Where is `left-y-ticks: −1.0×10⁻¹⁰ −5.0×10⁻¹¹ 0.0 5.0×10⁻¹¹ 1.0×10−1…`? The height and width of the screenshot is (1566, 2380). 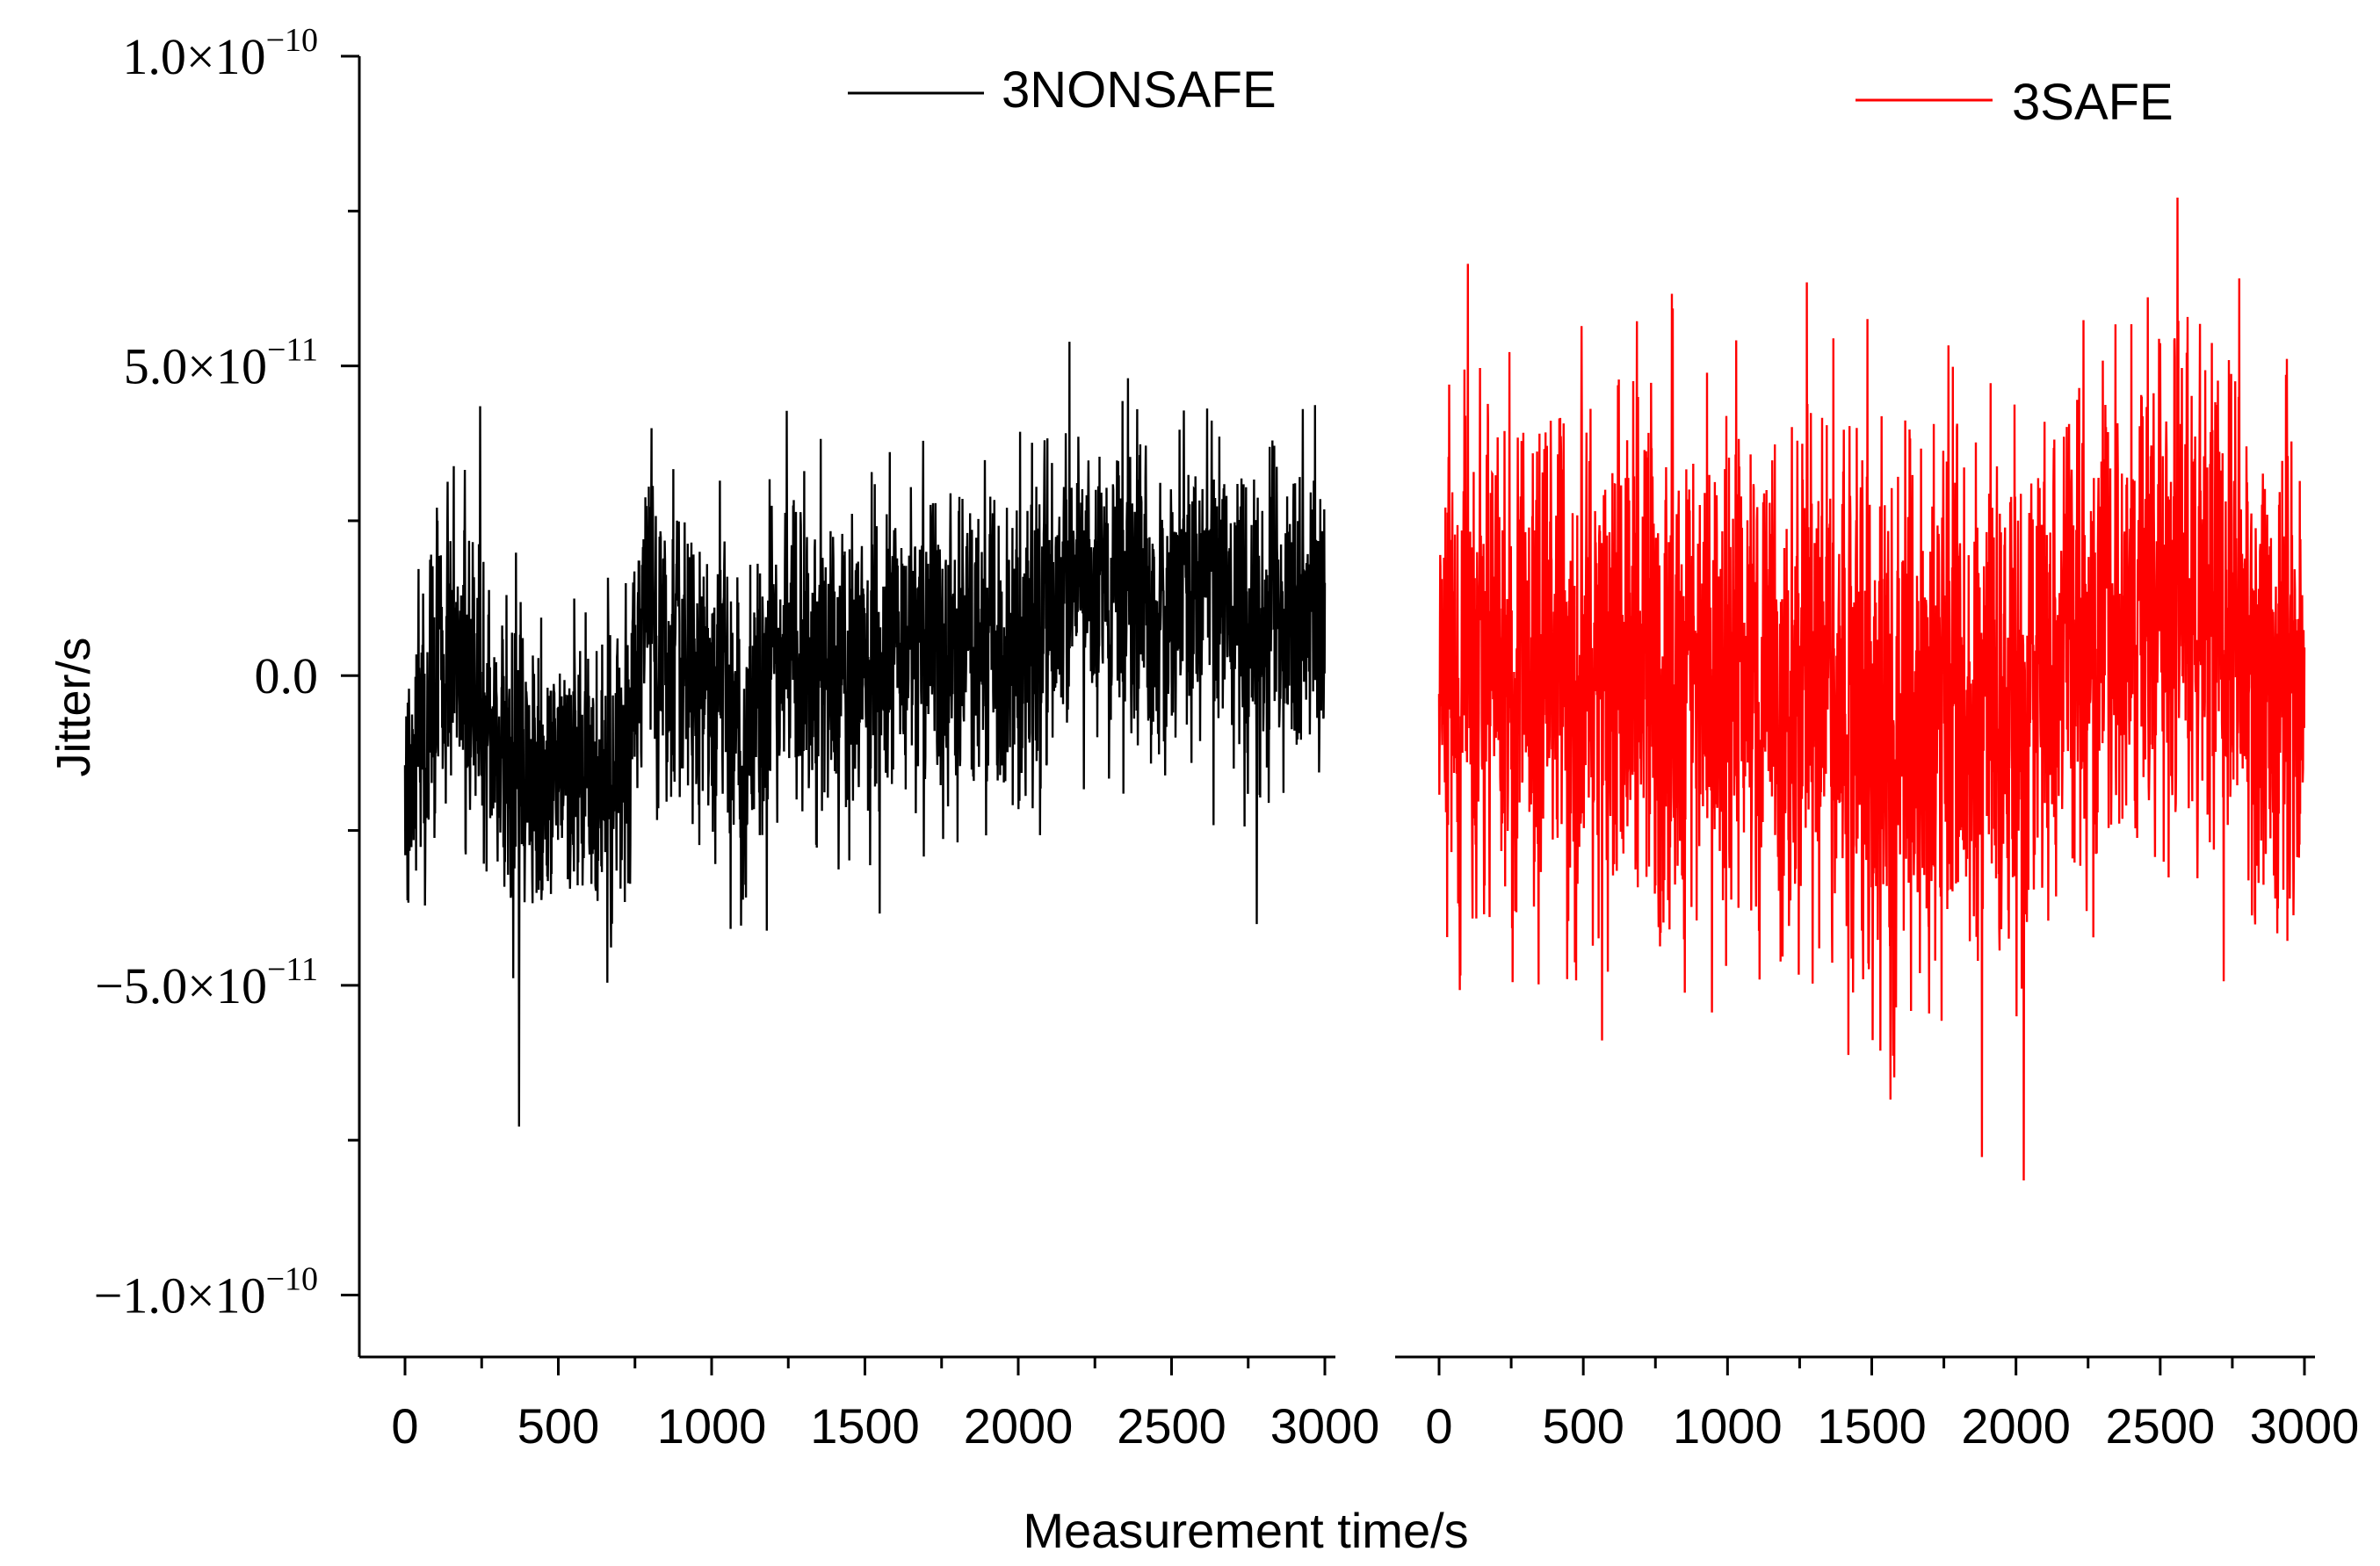 left-y-ticks: −1.0×10⁻¹⁰ −5.0×10⁻¹¹ 0.0 5.0×10⁻¹¹ 1.0×10−1… is located at coordinates (226, 673).